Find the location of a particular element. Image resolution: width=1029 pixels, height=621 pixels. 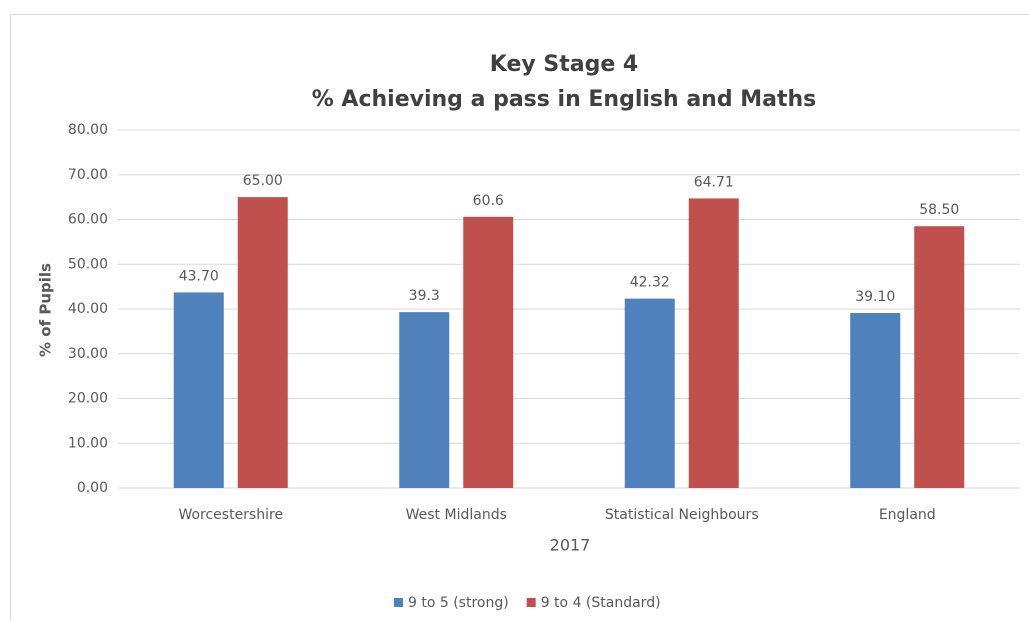

y-tick-label: 0.00 is located at coordinates (92, 488).